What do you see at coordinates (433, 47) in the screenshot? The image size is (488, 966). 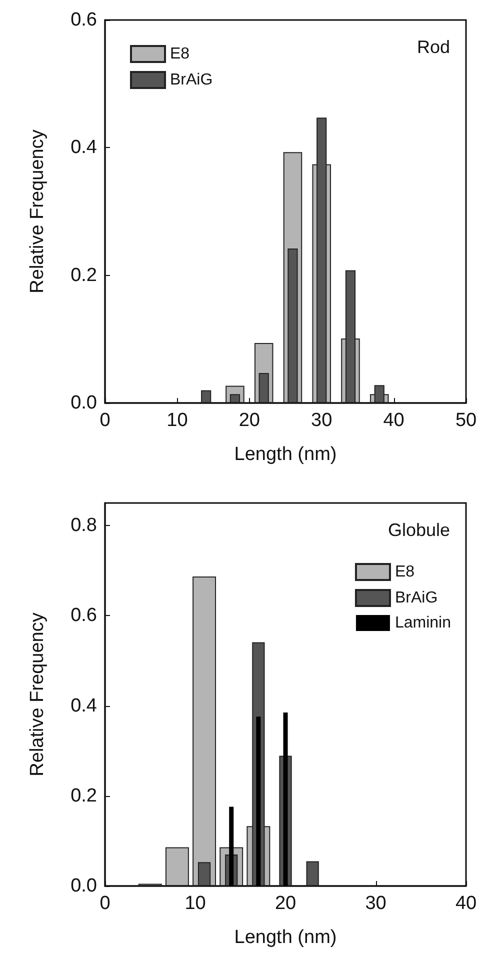 I see `annotation: Rod` at bounding box center [433, 47].